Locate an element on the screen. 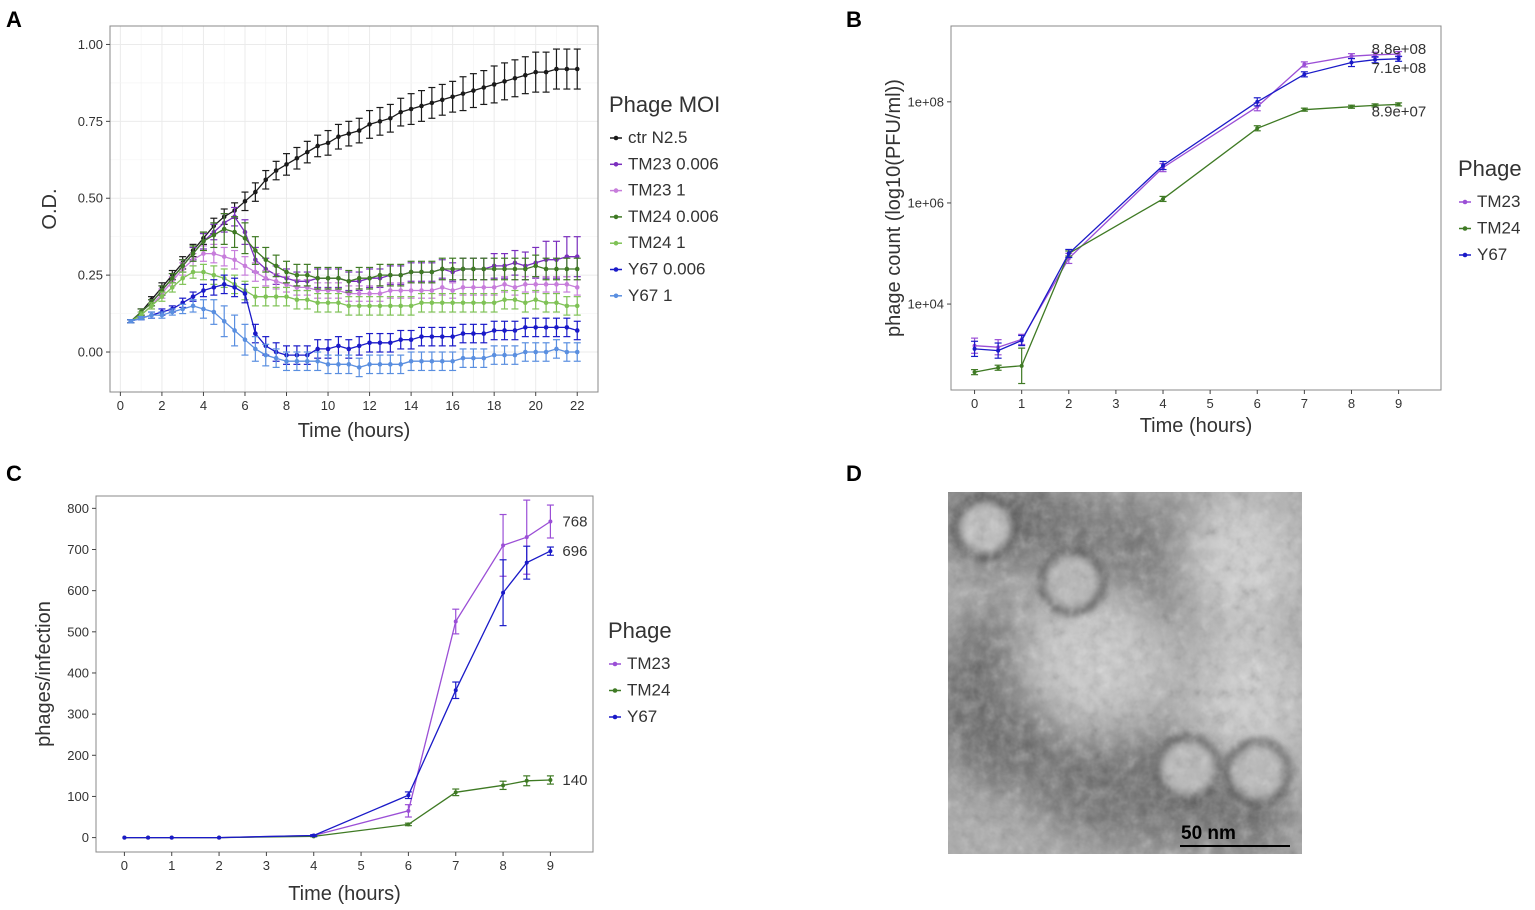 The height and width of the screenshot is (910, 1535). x-axis-label: Time (hours) is located at coordinates (354, 431).